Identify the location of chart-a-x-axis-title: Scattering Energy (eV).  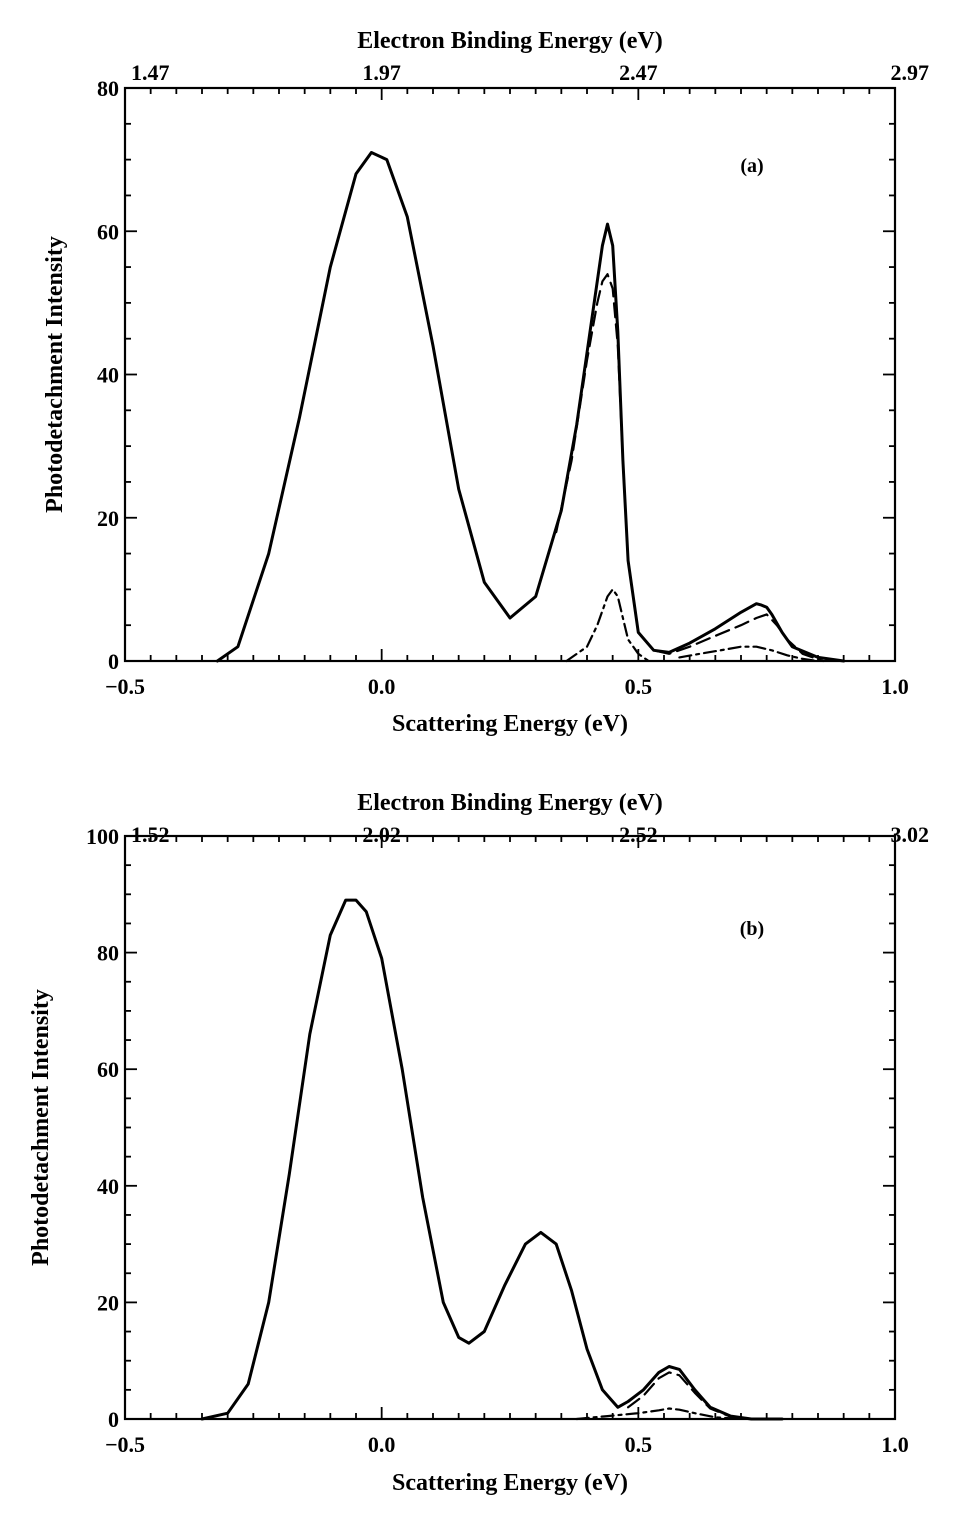
(510, 724).